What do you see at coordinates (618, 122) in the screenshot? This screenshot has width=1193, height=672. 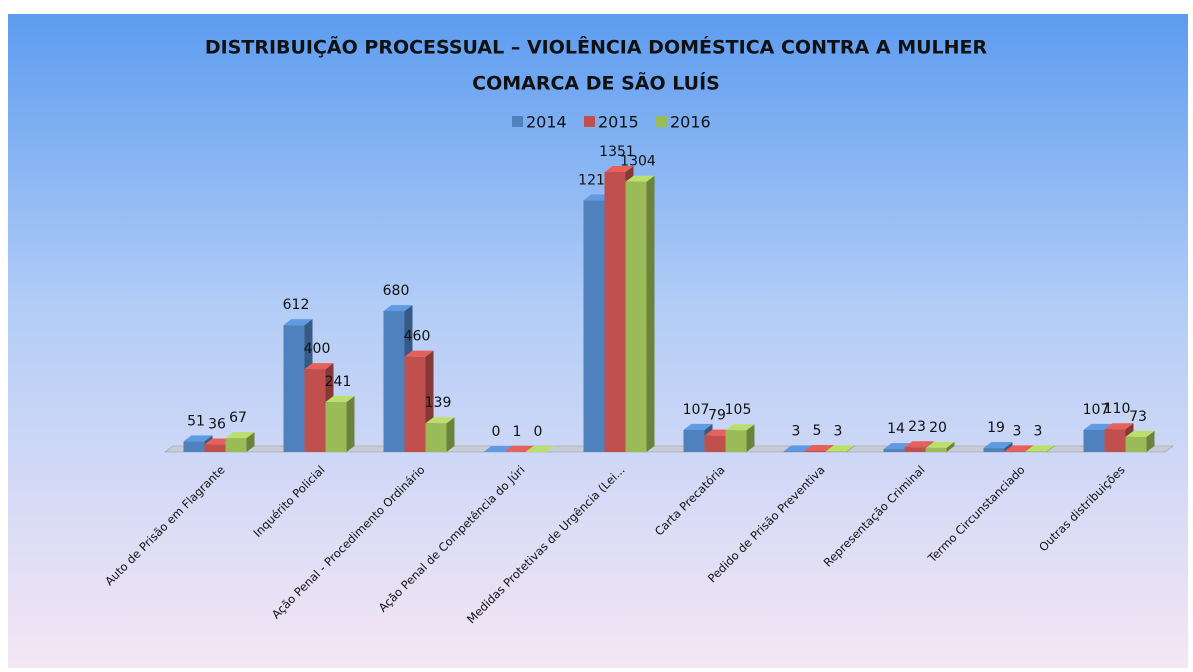 I see `legend-label: 2015` at bounding box center [618, 122].